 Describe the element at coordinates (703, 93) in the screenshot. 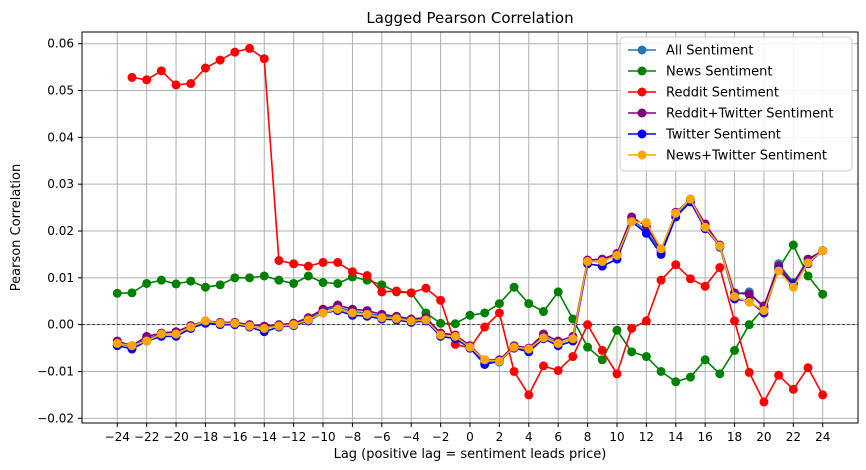

I see `legend-item: Reddit Sentiment` at that location.